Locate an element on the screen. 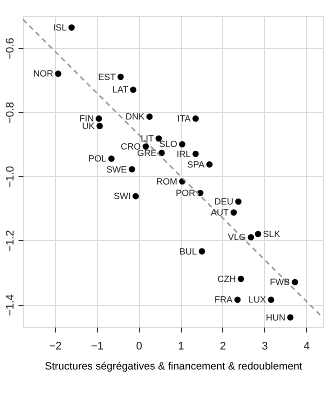 The image size is (324, 400). x-tick-label: 4 is located at coordinates (307, 346).